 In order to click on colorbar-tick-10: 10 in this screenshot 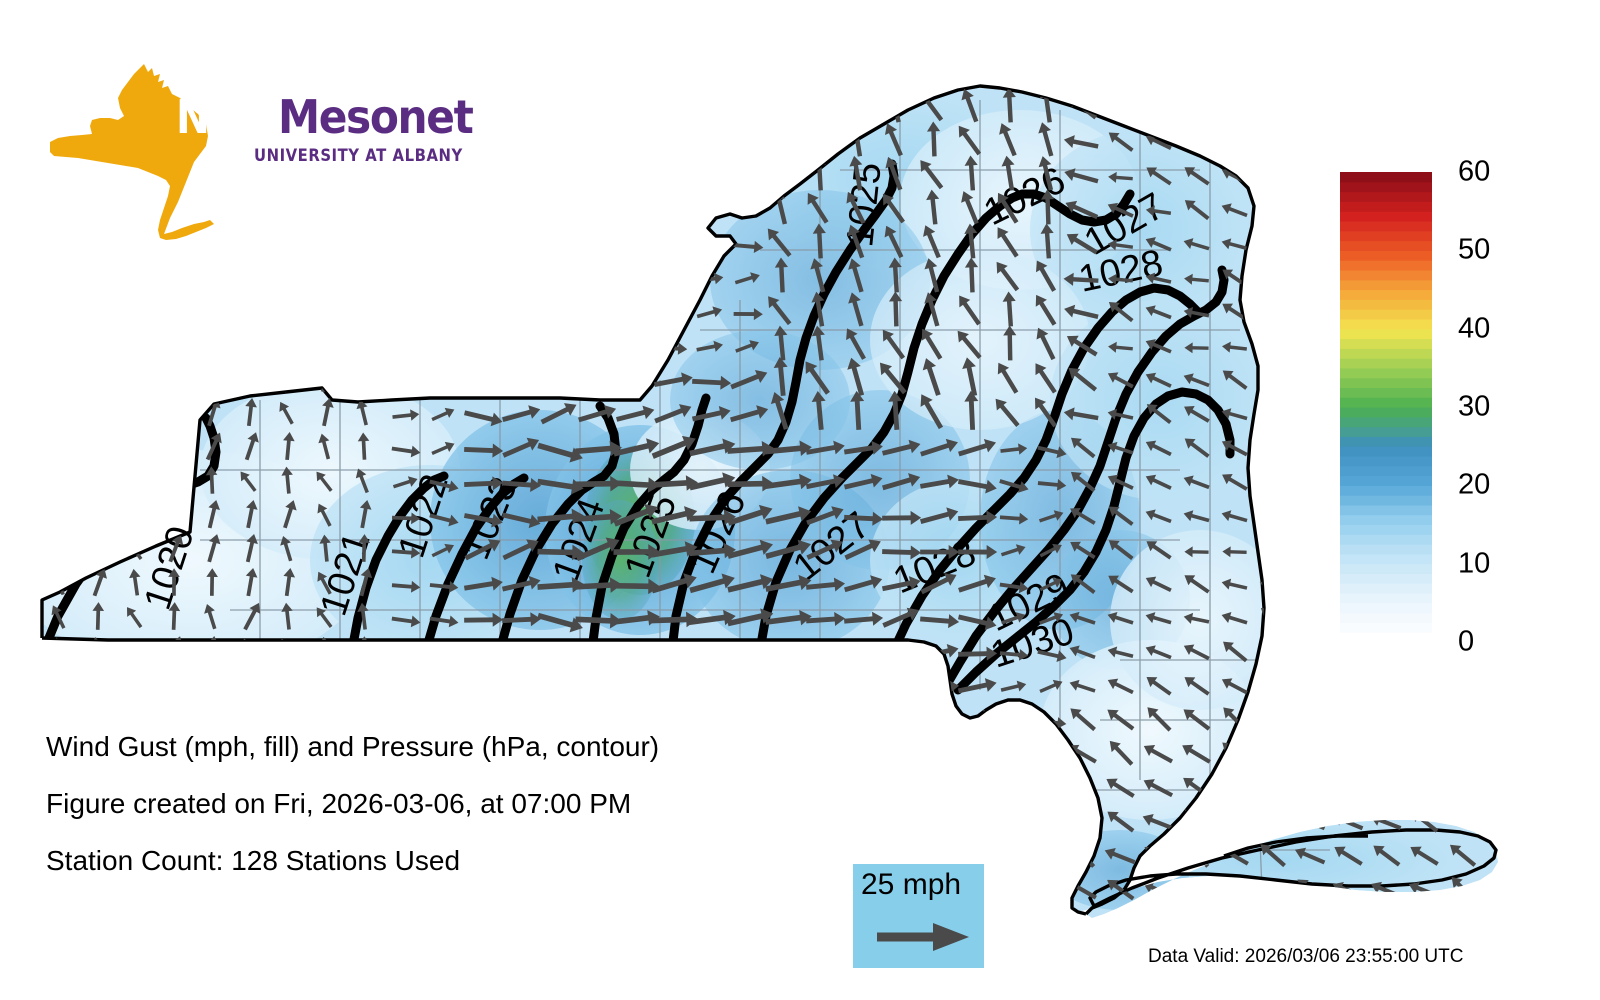, I will do `click(1474, 563)`.